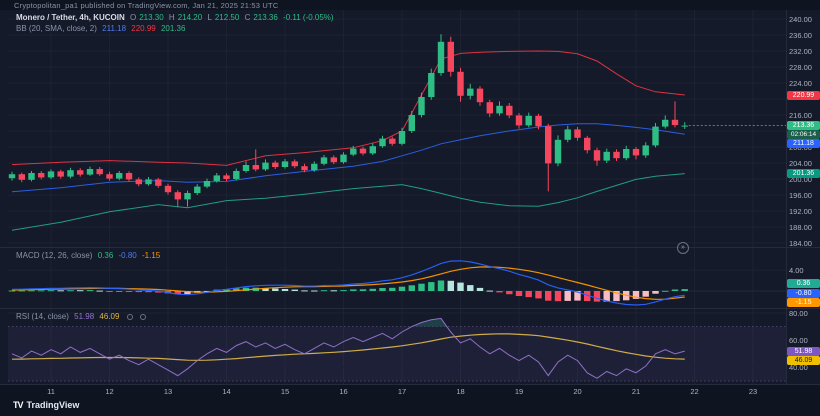  I want to click on rsi-title: RSI (14, close), so click(42, 316).